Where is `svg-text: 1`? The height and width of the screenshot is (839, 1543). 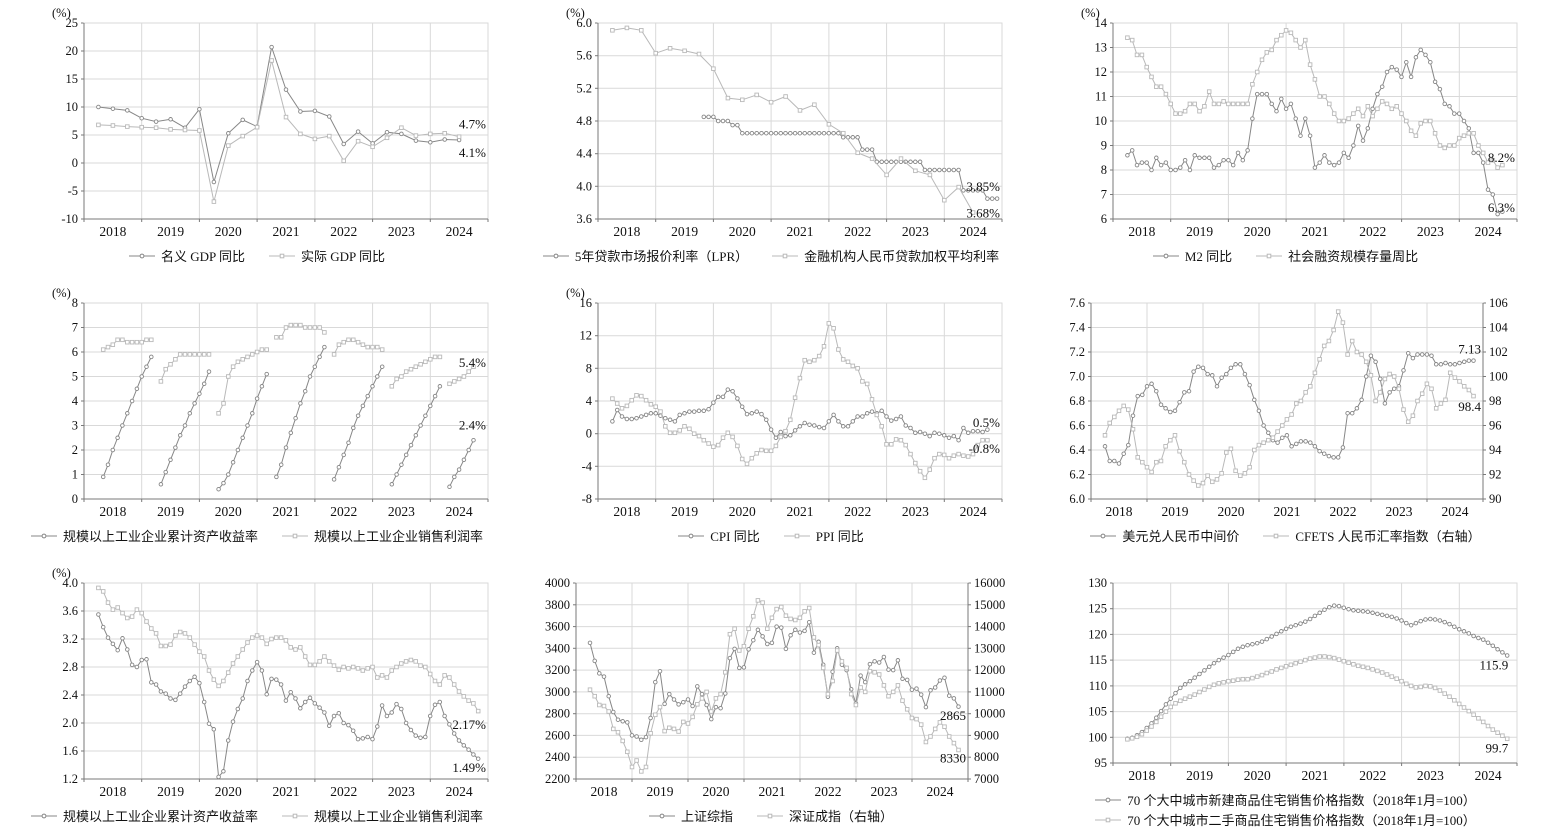 svg-text: 1 is located at coordinates (75, 475).